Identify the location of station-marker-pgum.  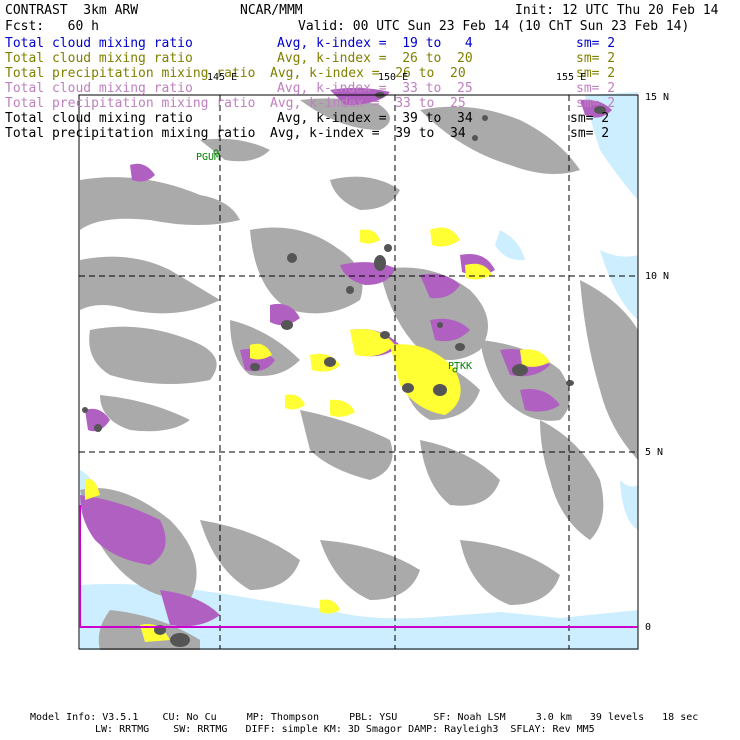
(216, 152).